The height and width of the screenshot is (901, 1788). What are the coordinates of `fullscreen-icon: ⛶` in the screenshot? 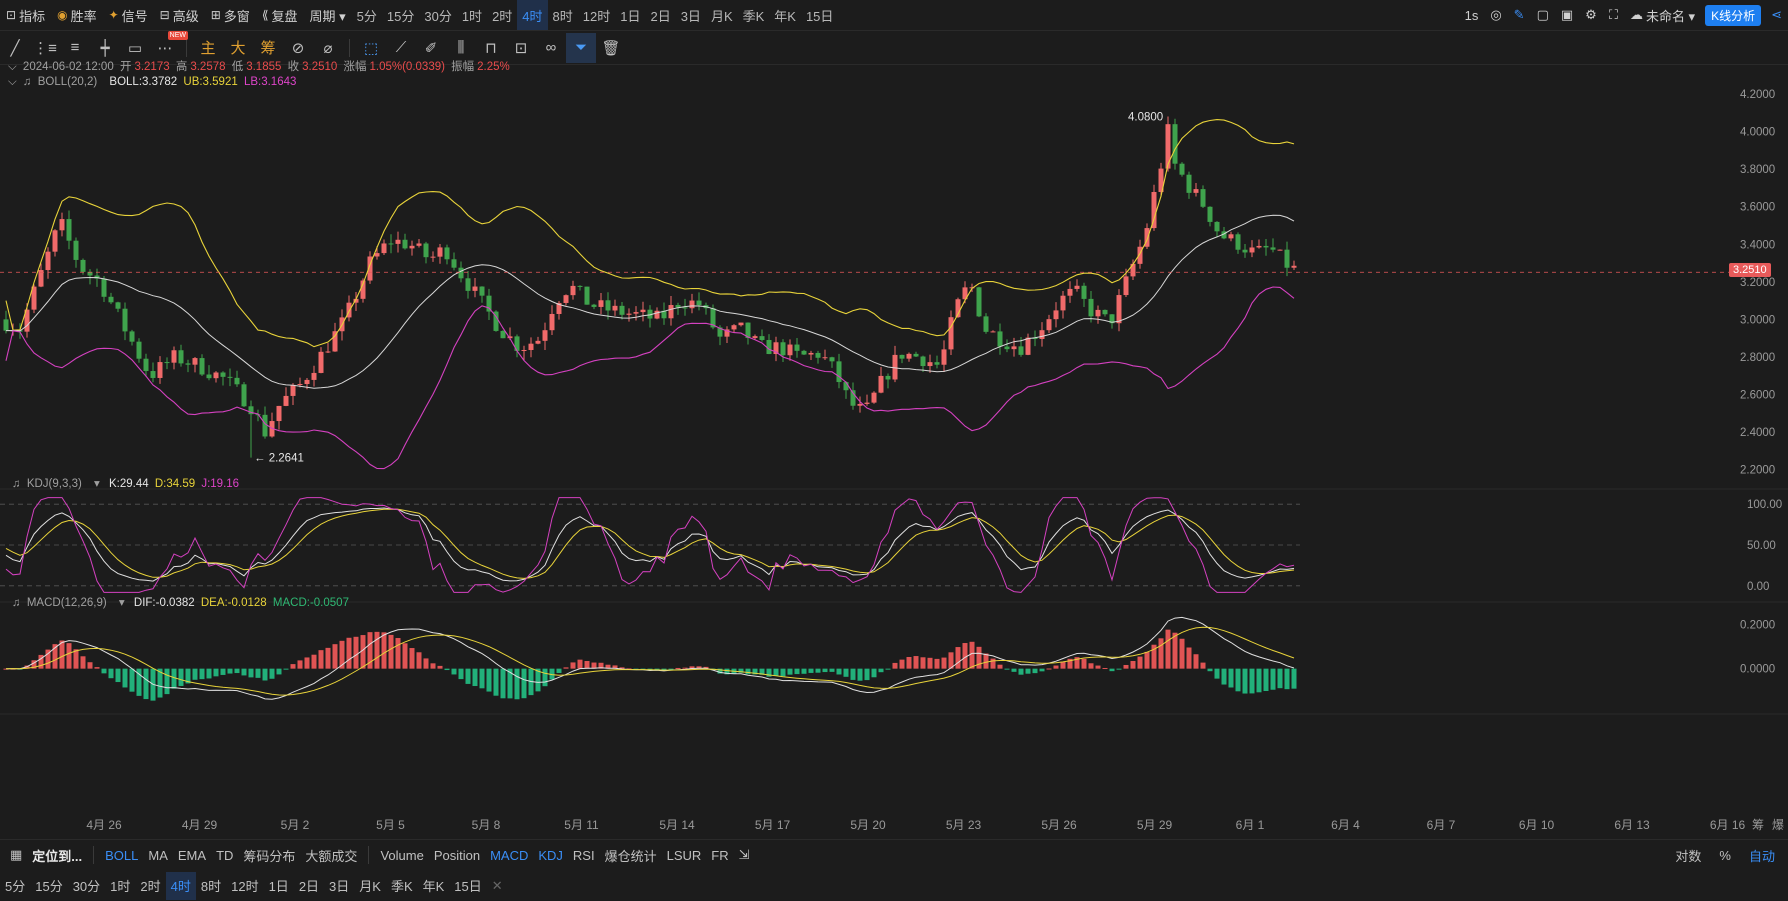 It's located at (1613, 14).